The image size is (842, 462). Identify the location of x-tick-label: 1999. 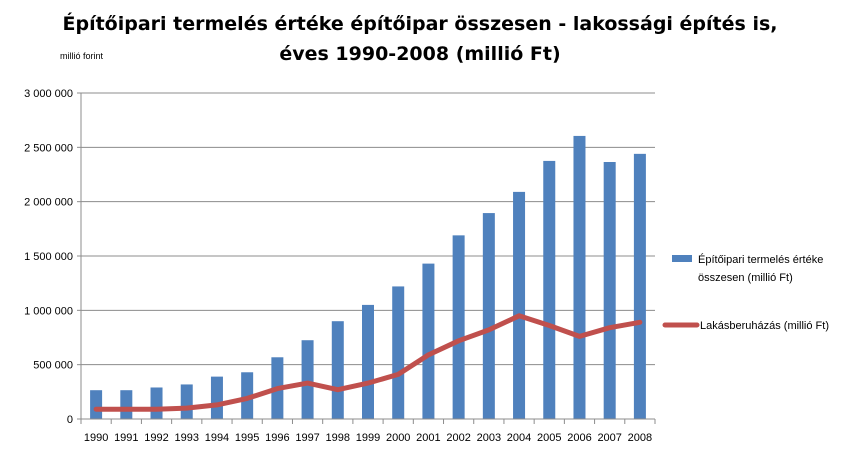
(368, 438).